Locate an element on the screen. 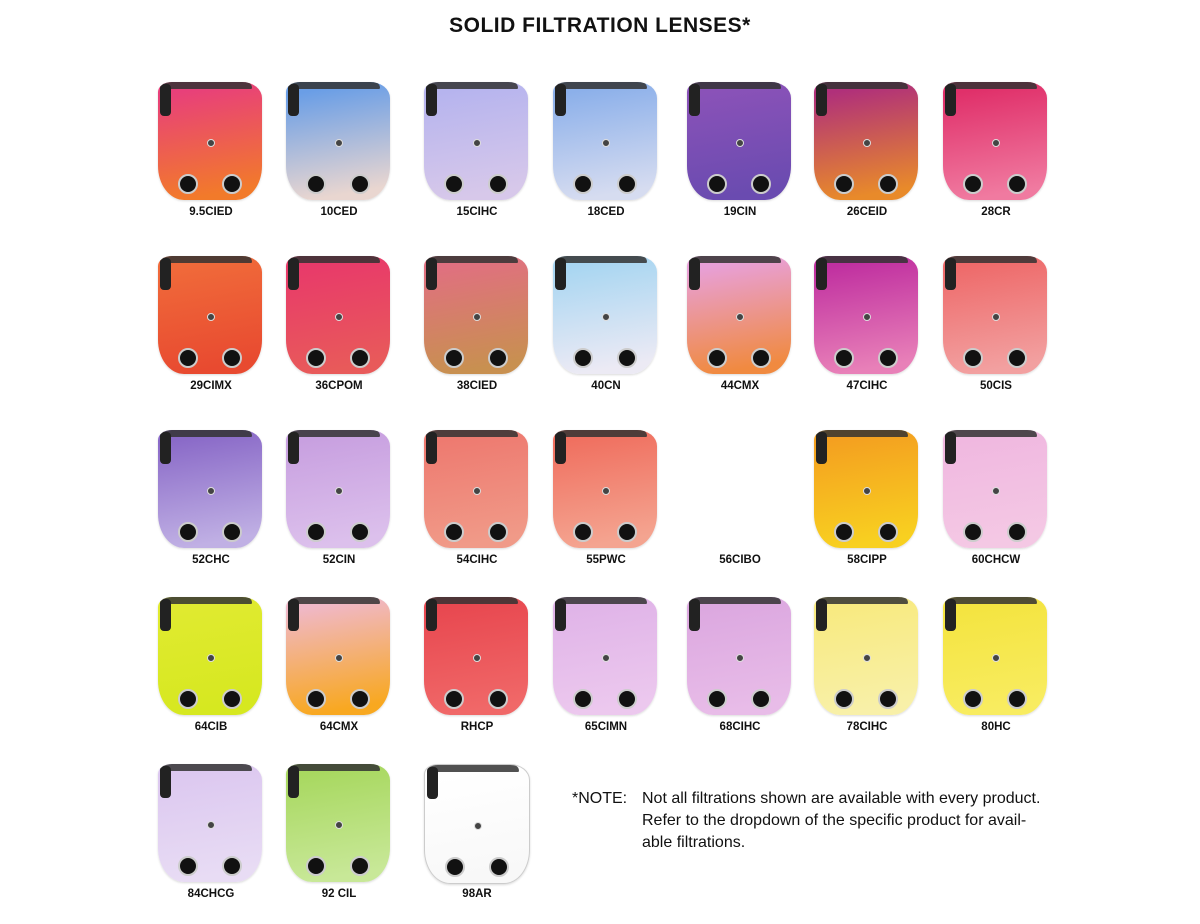 The image size is (1200, 924). lens-code: 29CIMX is located at coordinates (211, 386).